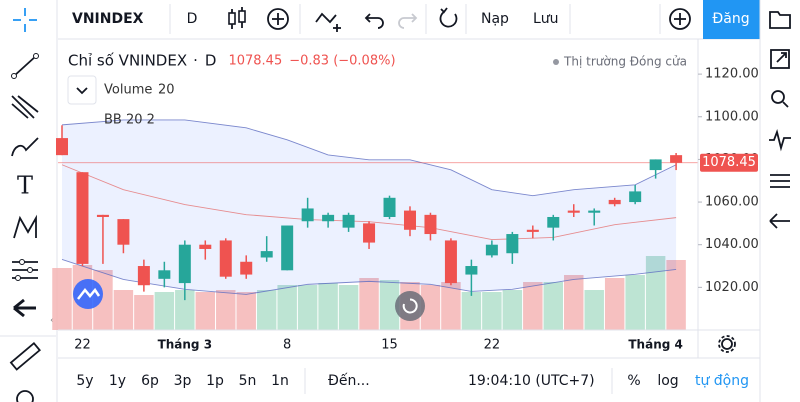 Image resolution: width=800 pixels, height=402 pixels. What do you see at coordinates (248, 381) in the screenshot?
I see `range-button: 5n` at bounding box center [248, 381].